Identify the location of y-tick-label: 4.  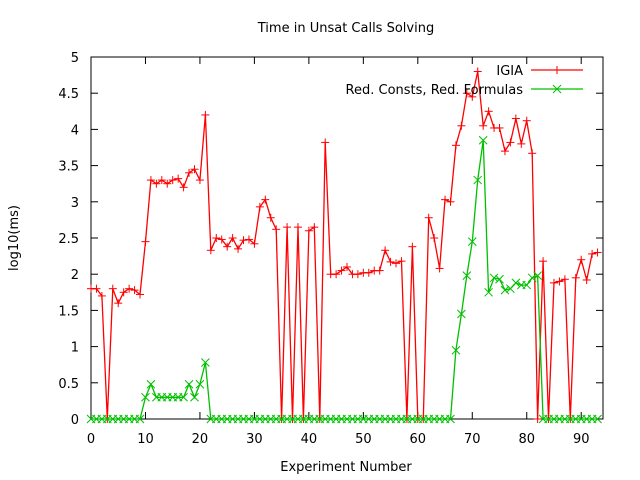
(75, 130).